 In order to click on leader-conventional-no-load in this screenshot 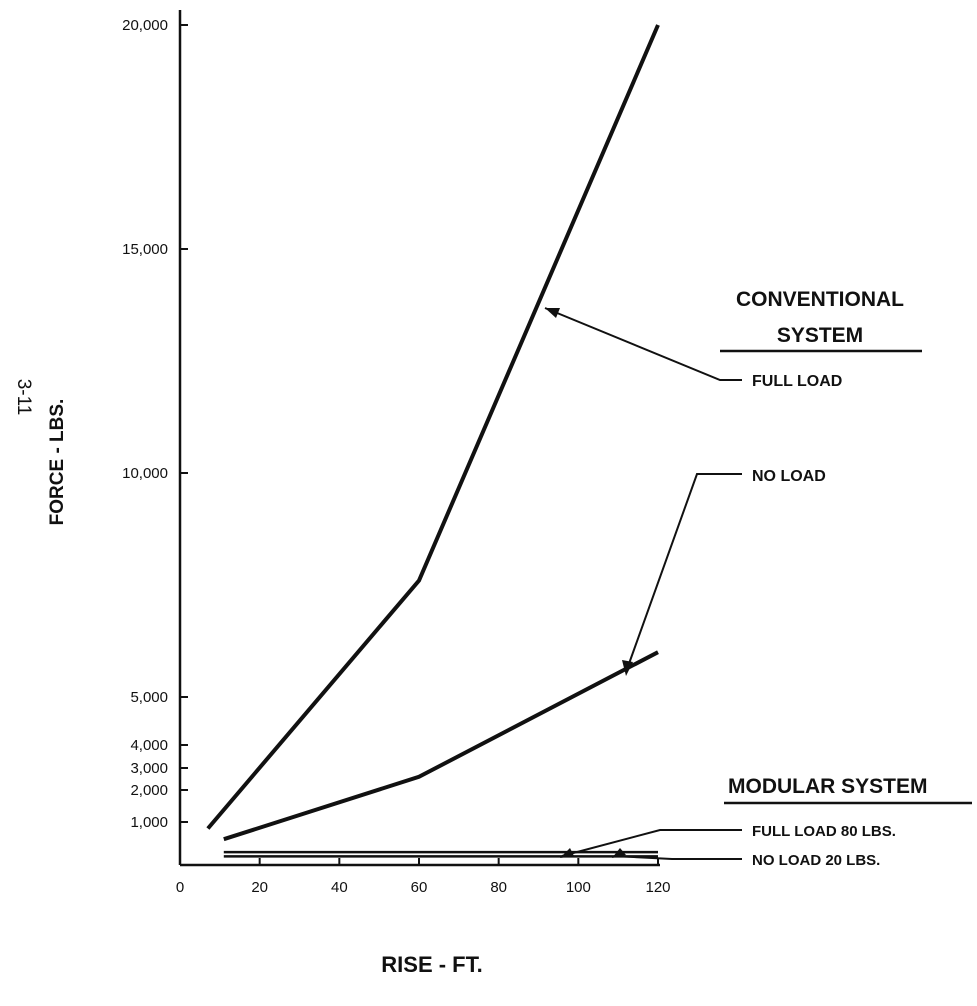, I will do `click(683, 573)`.